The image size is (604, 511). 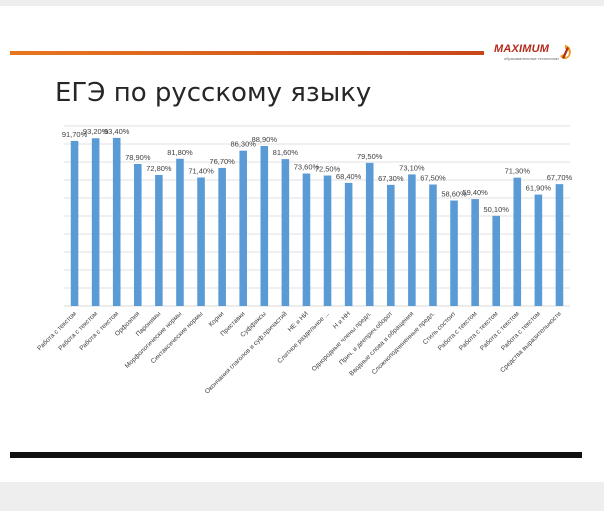 I want to click on slide-title: ЕГЭ по русскому языку, so click(x=213, y=93).